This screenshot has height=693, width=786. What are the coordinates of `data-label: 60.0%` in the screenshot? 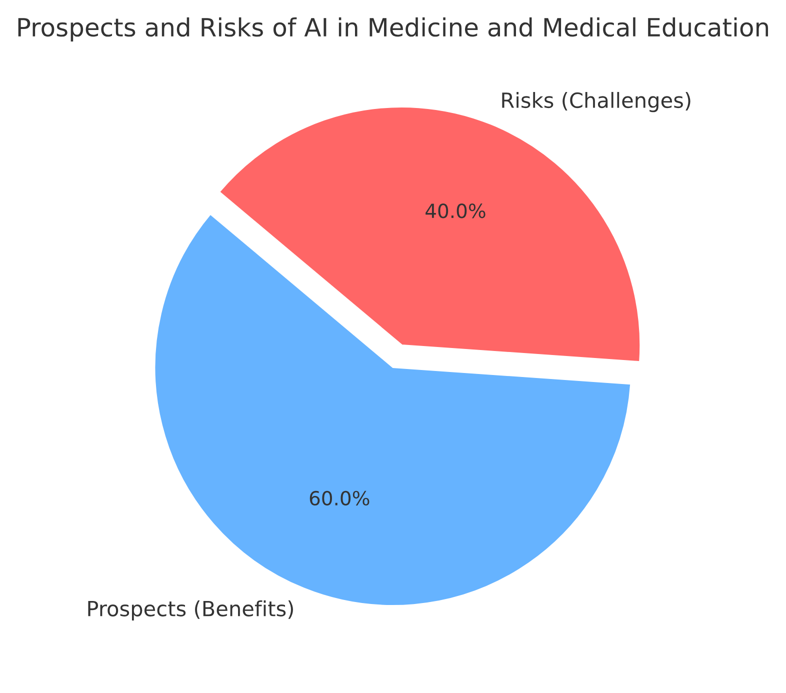 It's located at (340, 498).